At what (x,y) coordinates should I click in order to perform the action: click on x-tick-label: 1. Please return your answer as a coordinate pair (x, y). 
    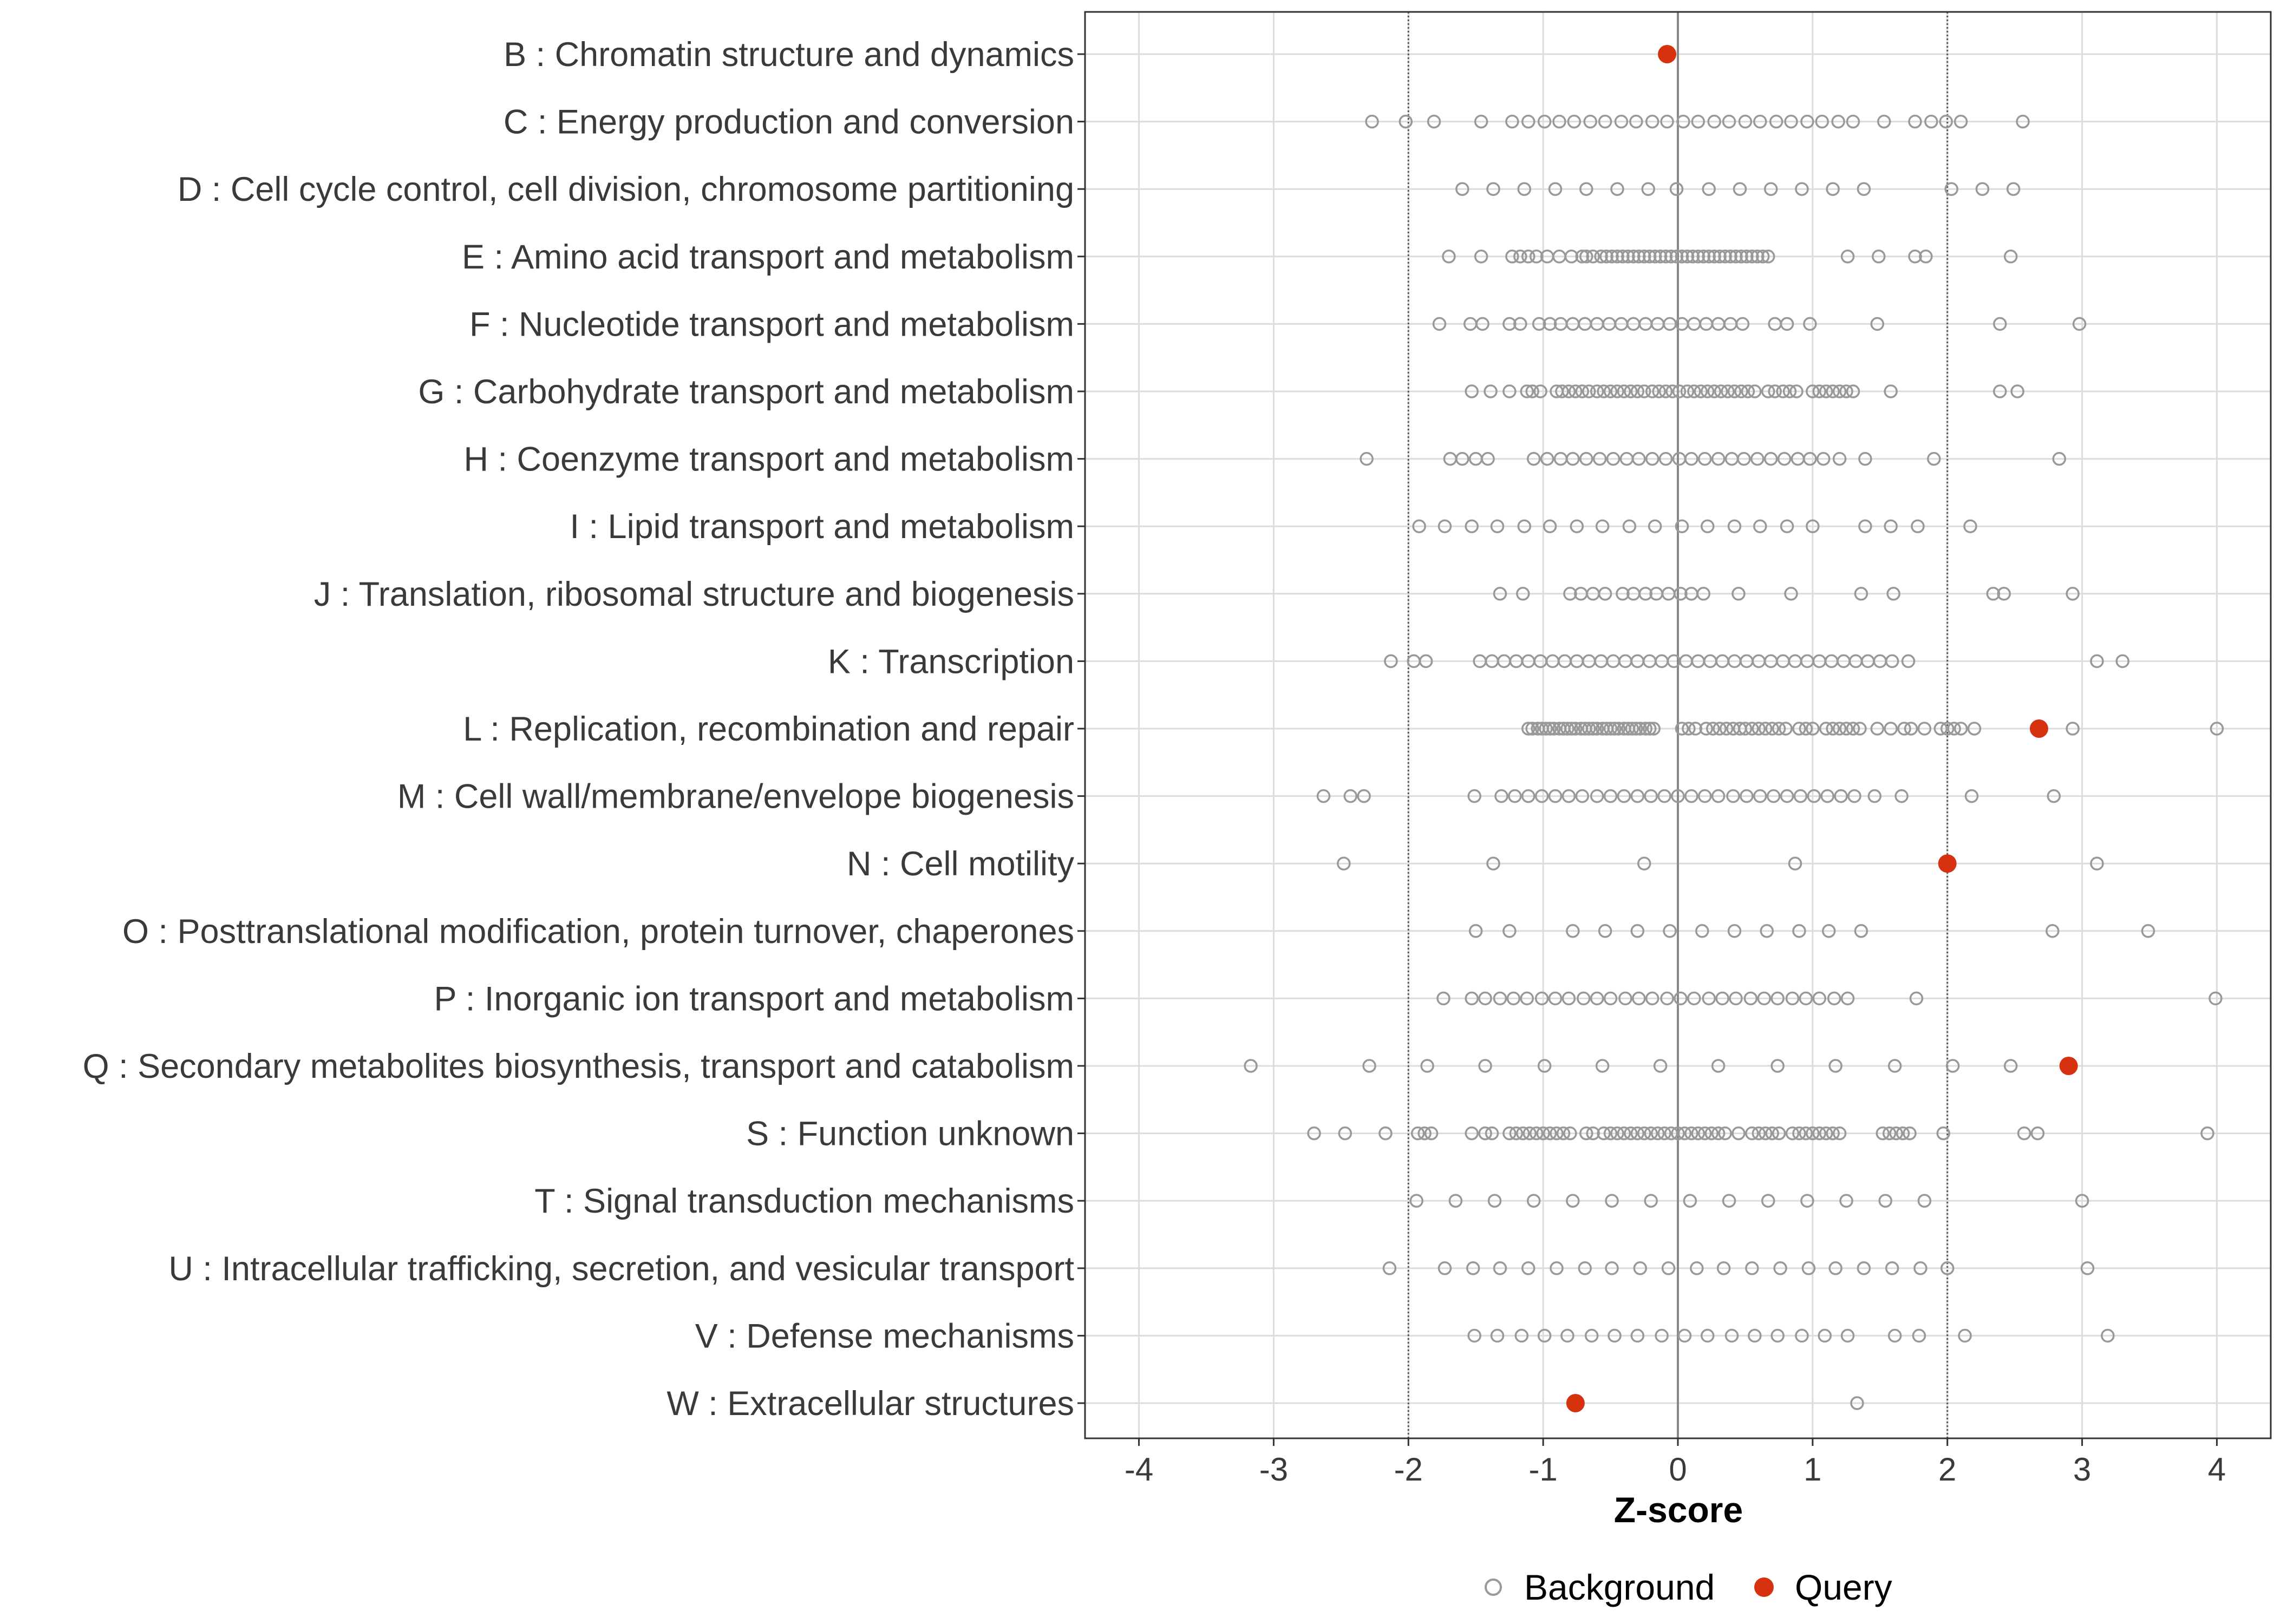
    Looking at the image, I should click on (1812, 1469).